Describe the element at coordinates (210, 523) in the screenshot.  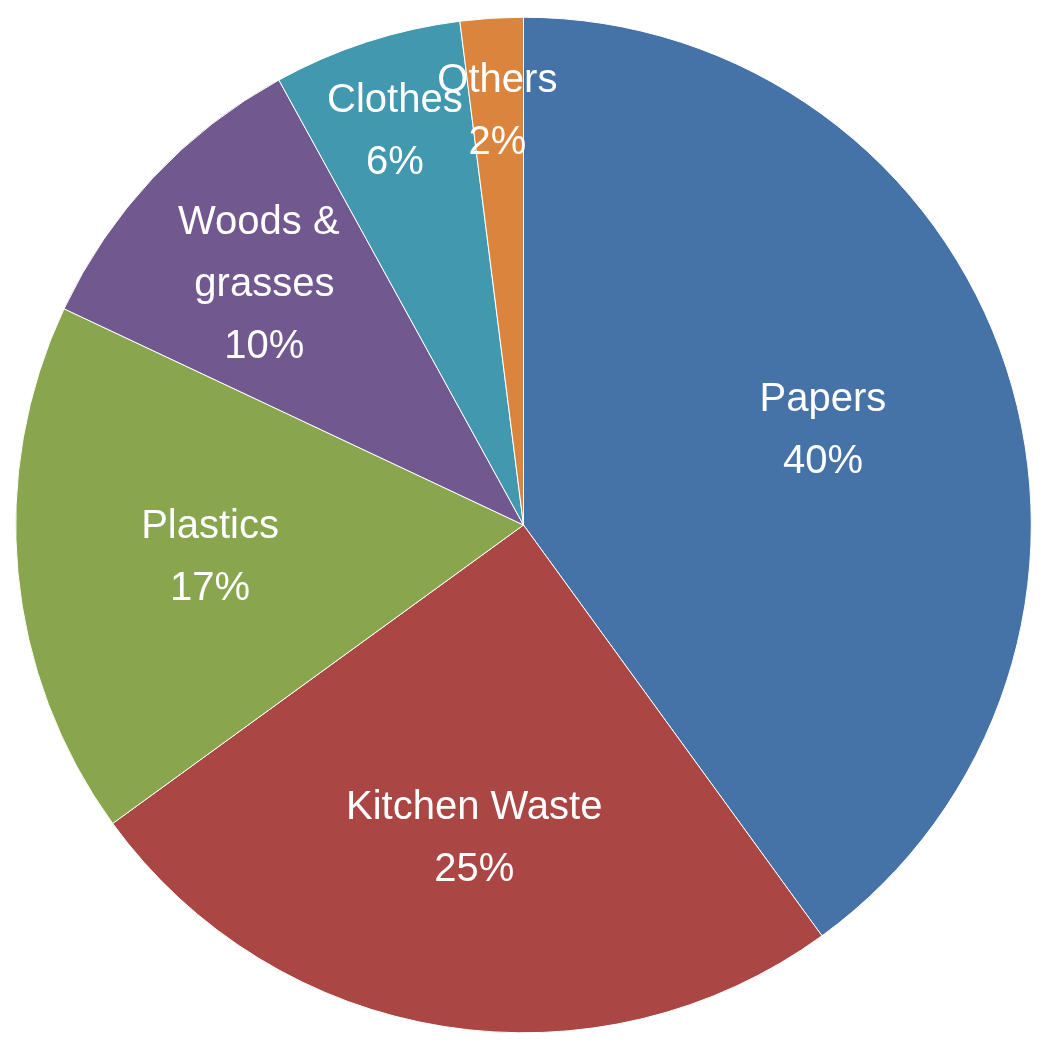
I see `slice-label: Plastics` at that location.